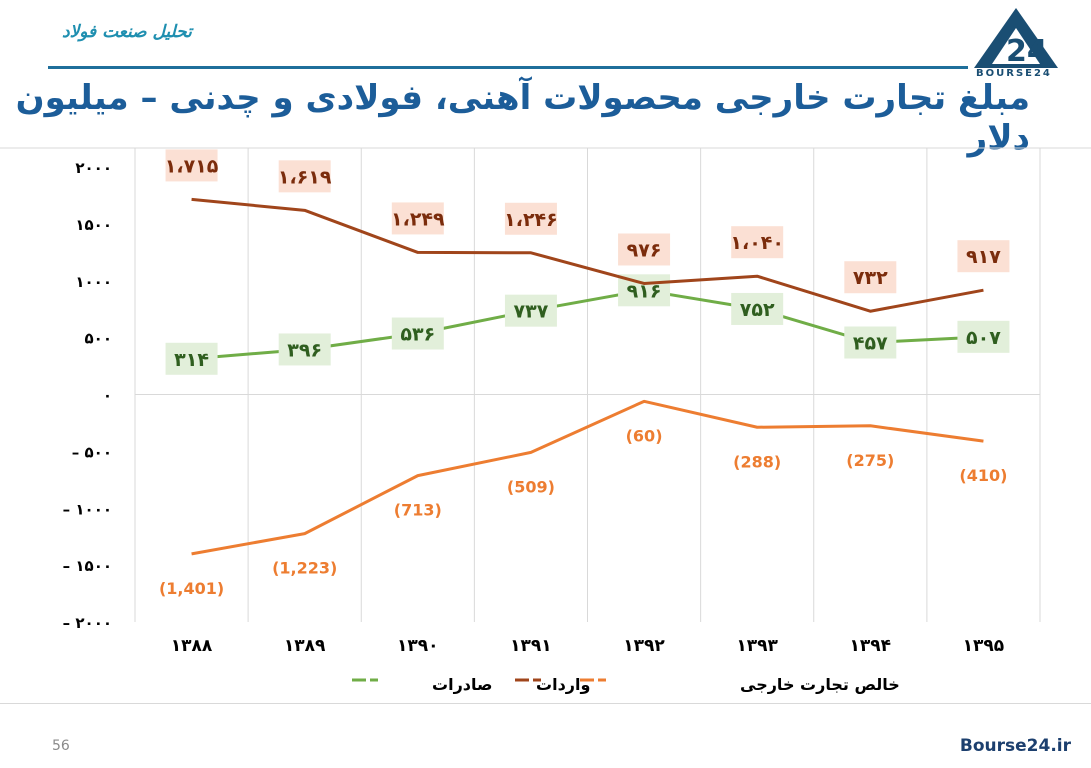 The width and height of the screenshot is (1091, 768). Describe the element at coordinates (462, 684) in the screenshot. I see `legend-label: صادرات` at that location.